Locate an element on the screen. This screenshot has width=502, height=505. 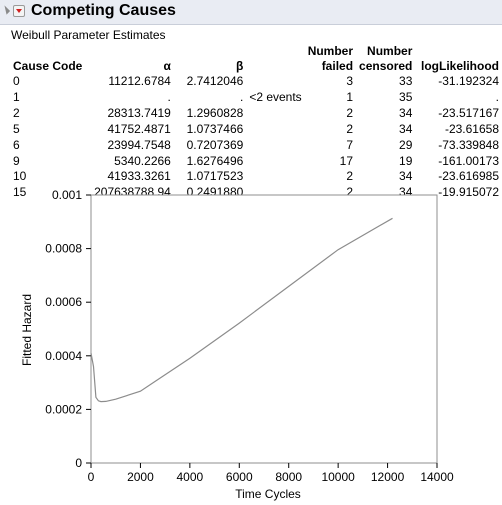
table-row: 2 28313.7419 1.2960828 2 34 -23.517167 is located at coordinates (256, 114).